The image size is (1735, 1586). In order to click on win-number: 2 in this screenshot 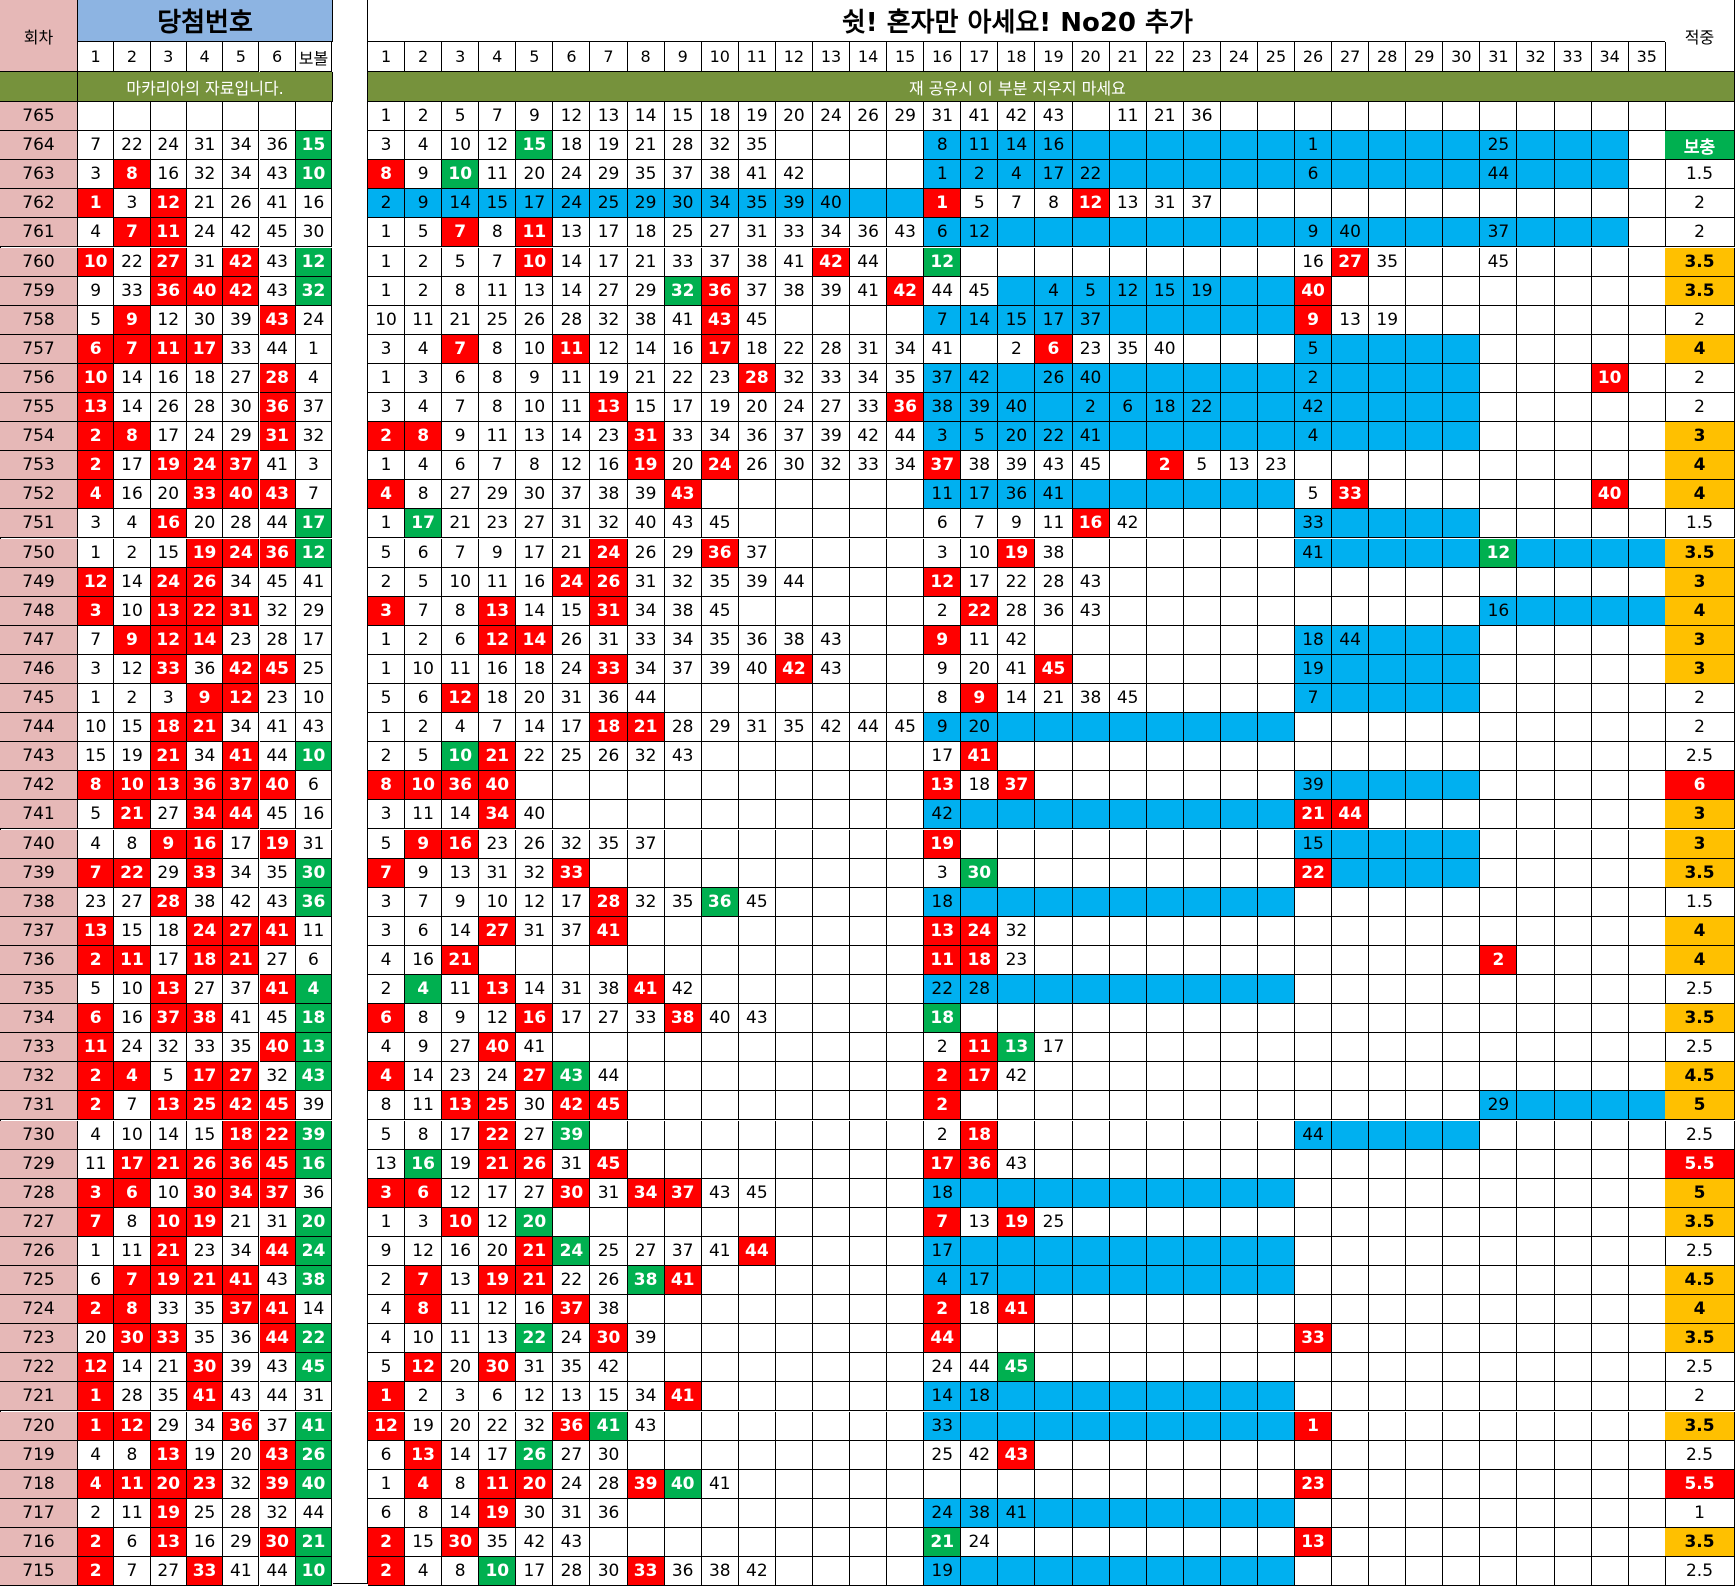, I will do `click(96, 437)`.